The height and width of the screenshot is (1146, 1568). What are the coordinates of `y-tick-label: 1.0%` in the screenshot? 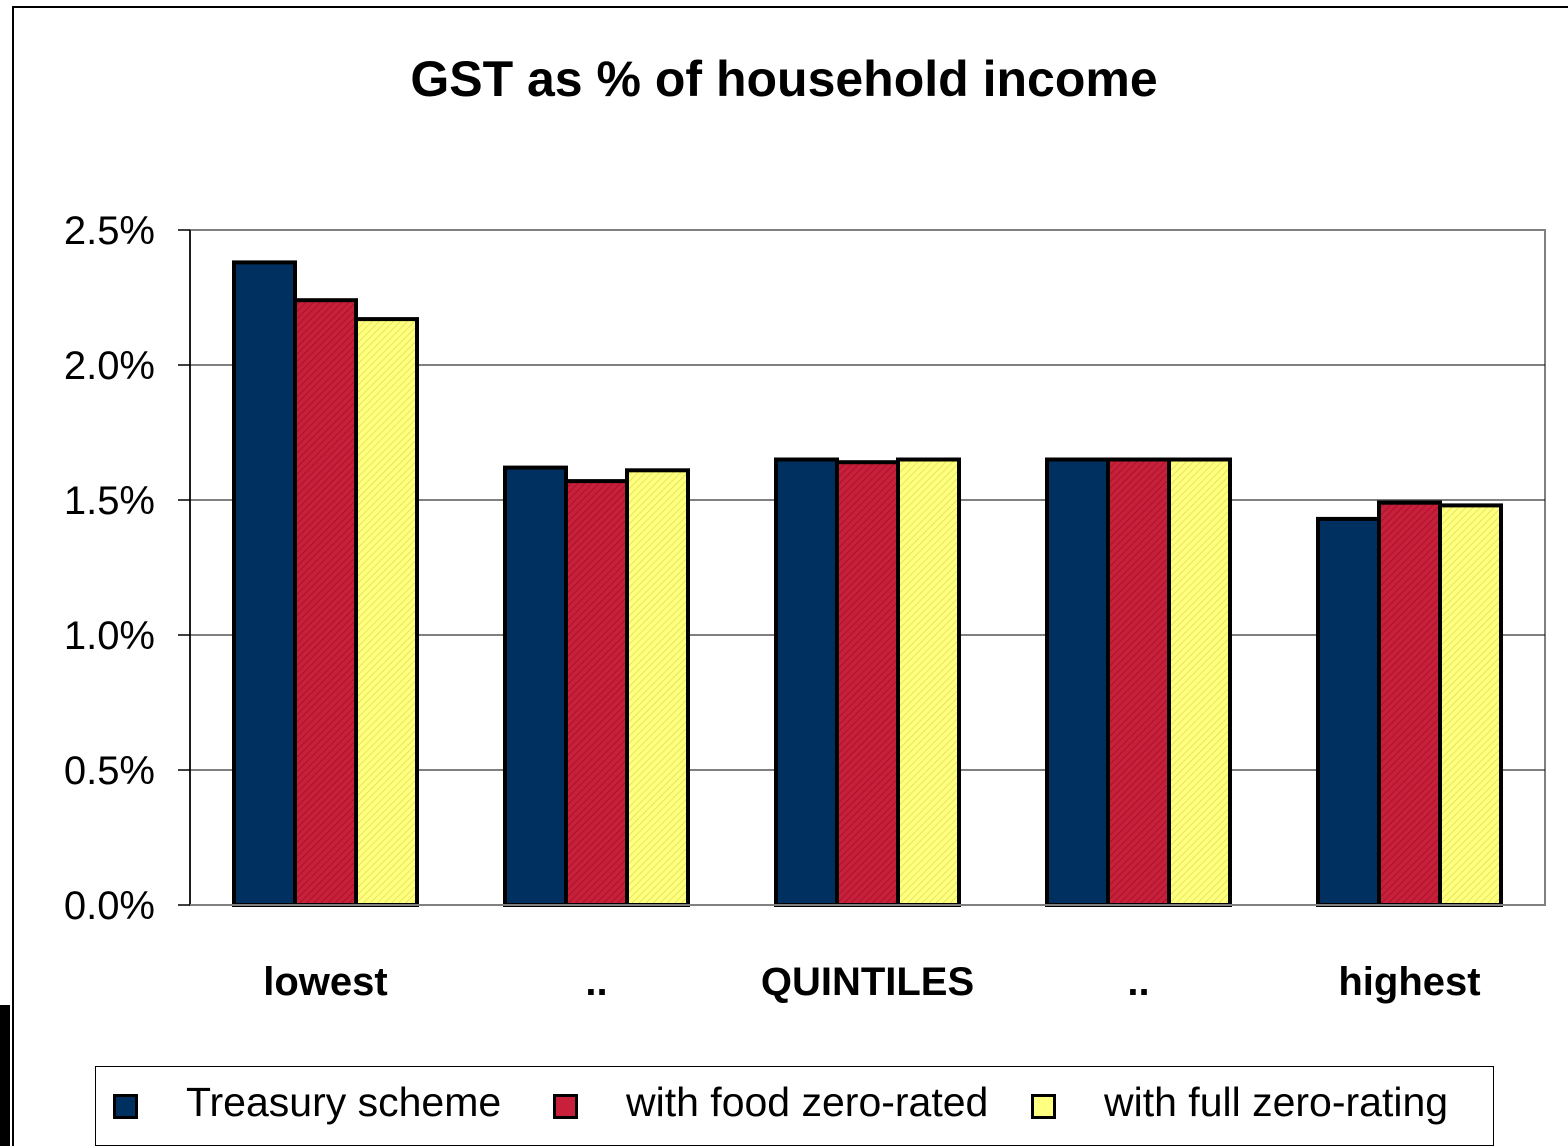 It's located at (109, 636).